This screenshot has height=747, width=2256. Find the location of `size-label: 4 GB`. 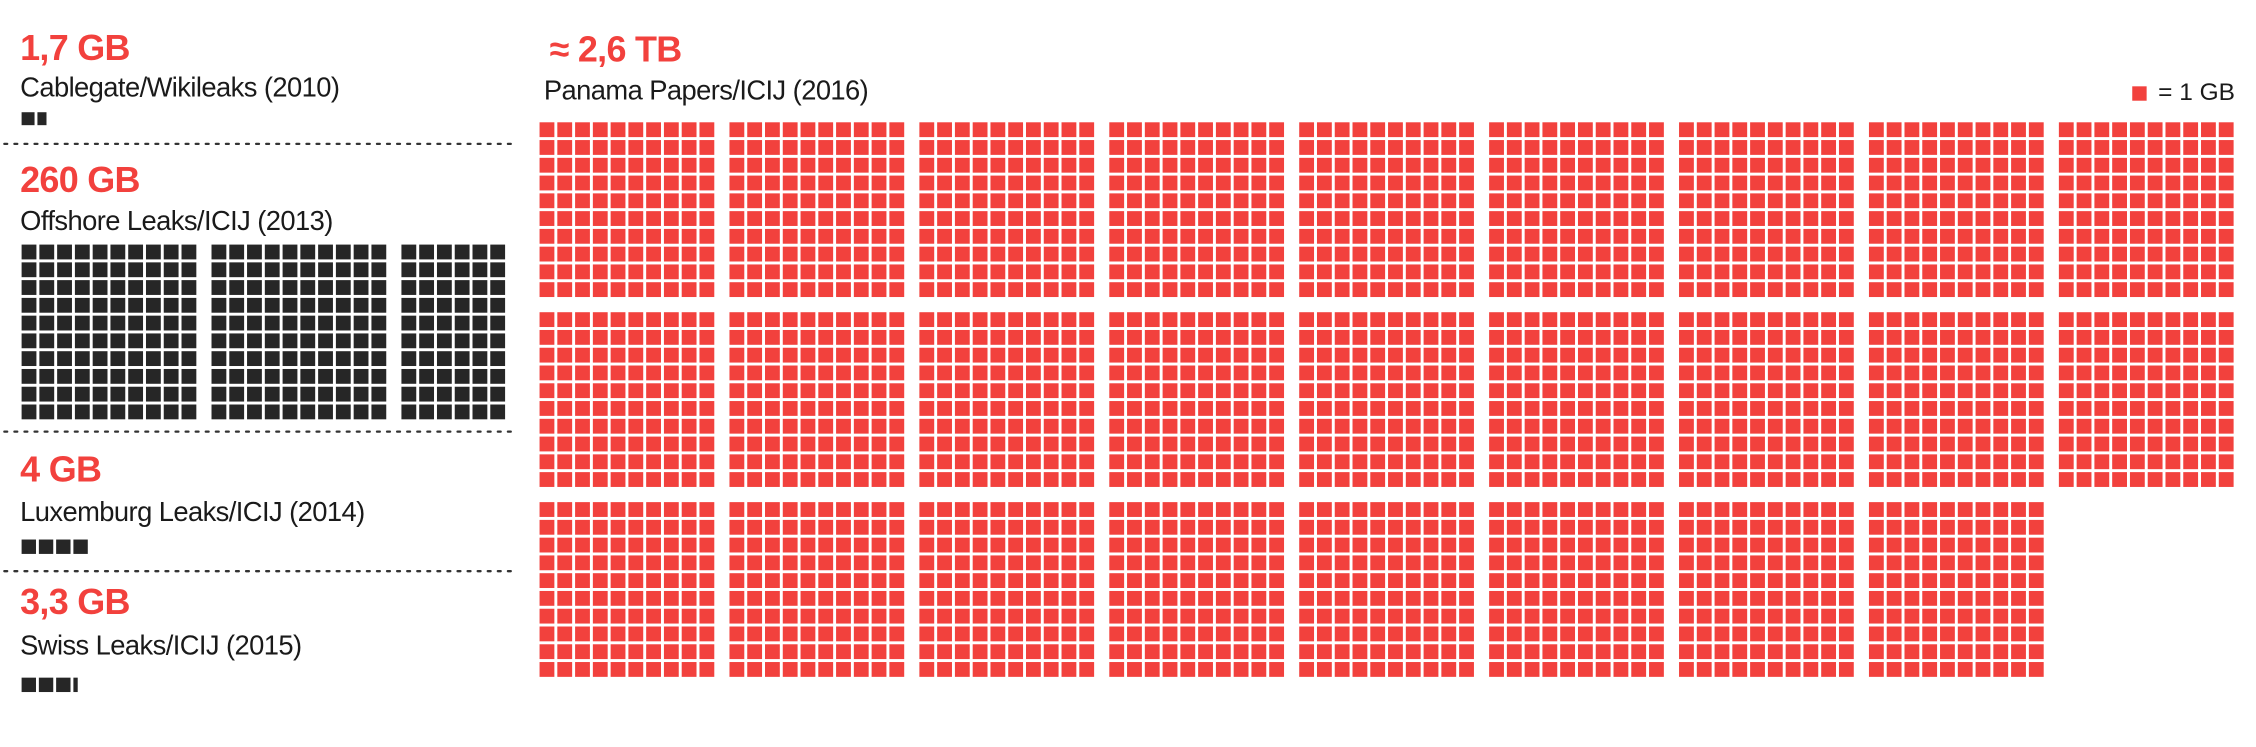

size-label: 4 GB is located at coordinates (60, 468).